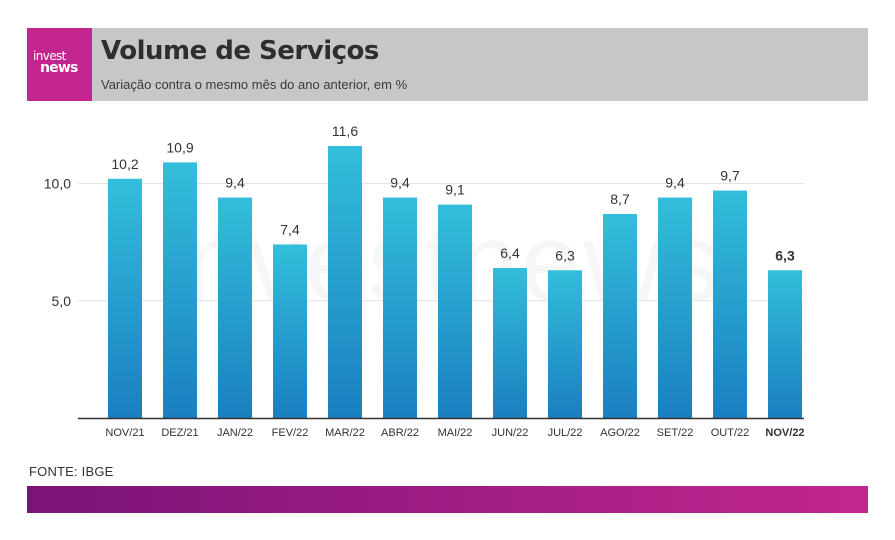 This screenshot has width=895, height=540. What do you see at coordinates (675, 433) in the screenshot?
I see `x-tick-label: SET/22` at bounding box center [675, 433].